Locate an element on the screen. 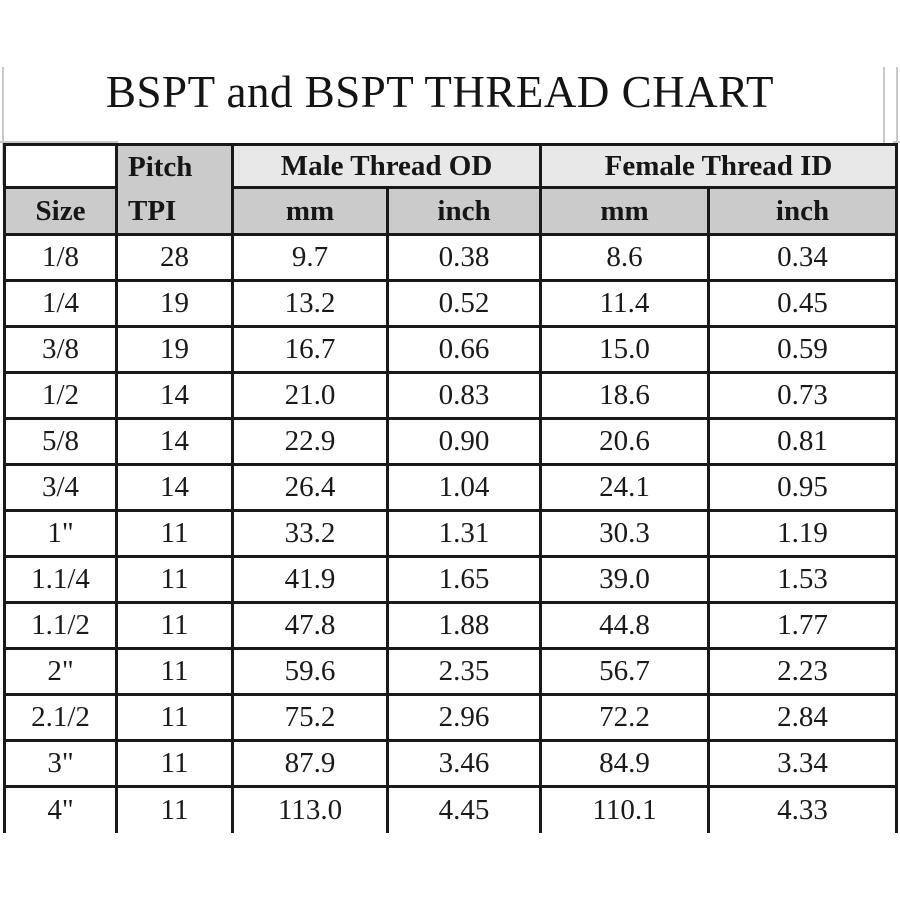  cell-female-inch: 4.33 is located at coordinates (803, 809).